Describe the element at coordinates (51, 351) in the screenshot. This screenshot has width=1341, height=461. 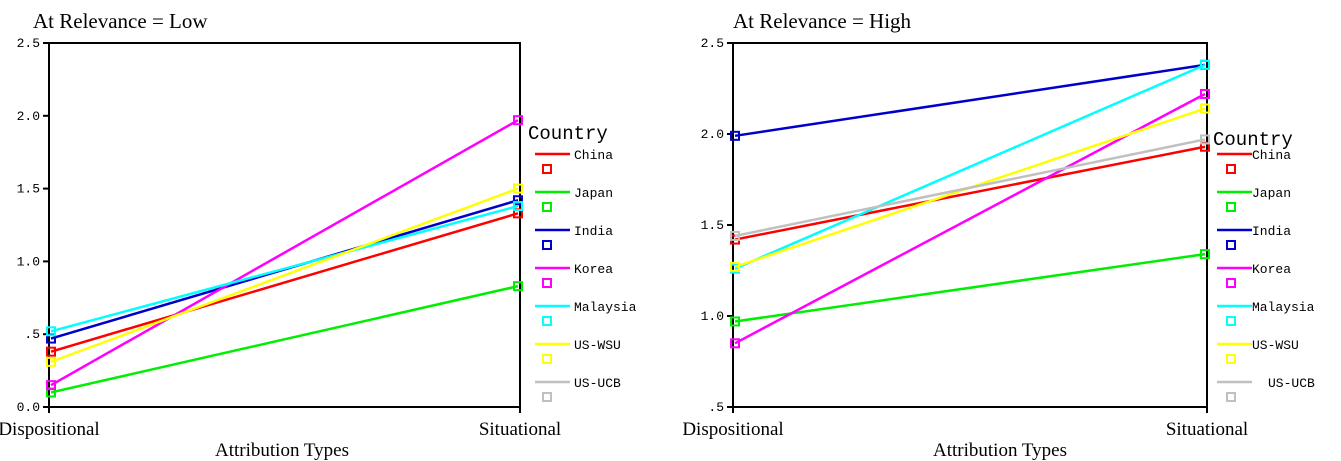
I see `data-point-china` at that location.